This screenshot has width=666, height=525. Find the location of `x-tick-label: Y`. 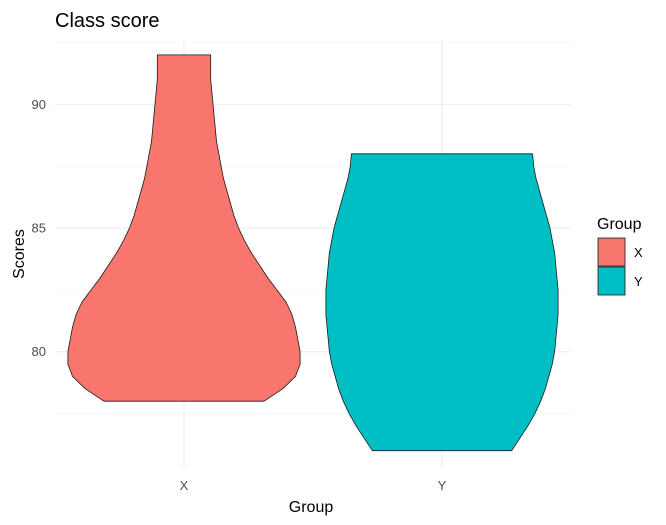

x-tick-label: Y is located at coordinates (442, 485).